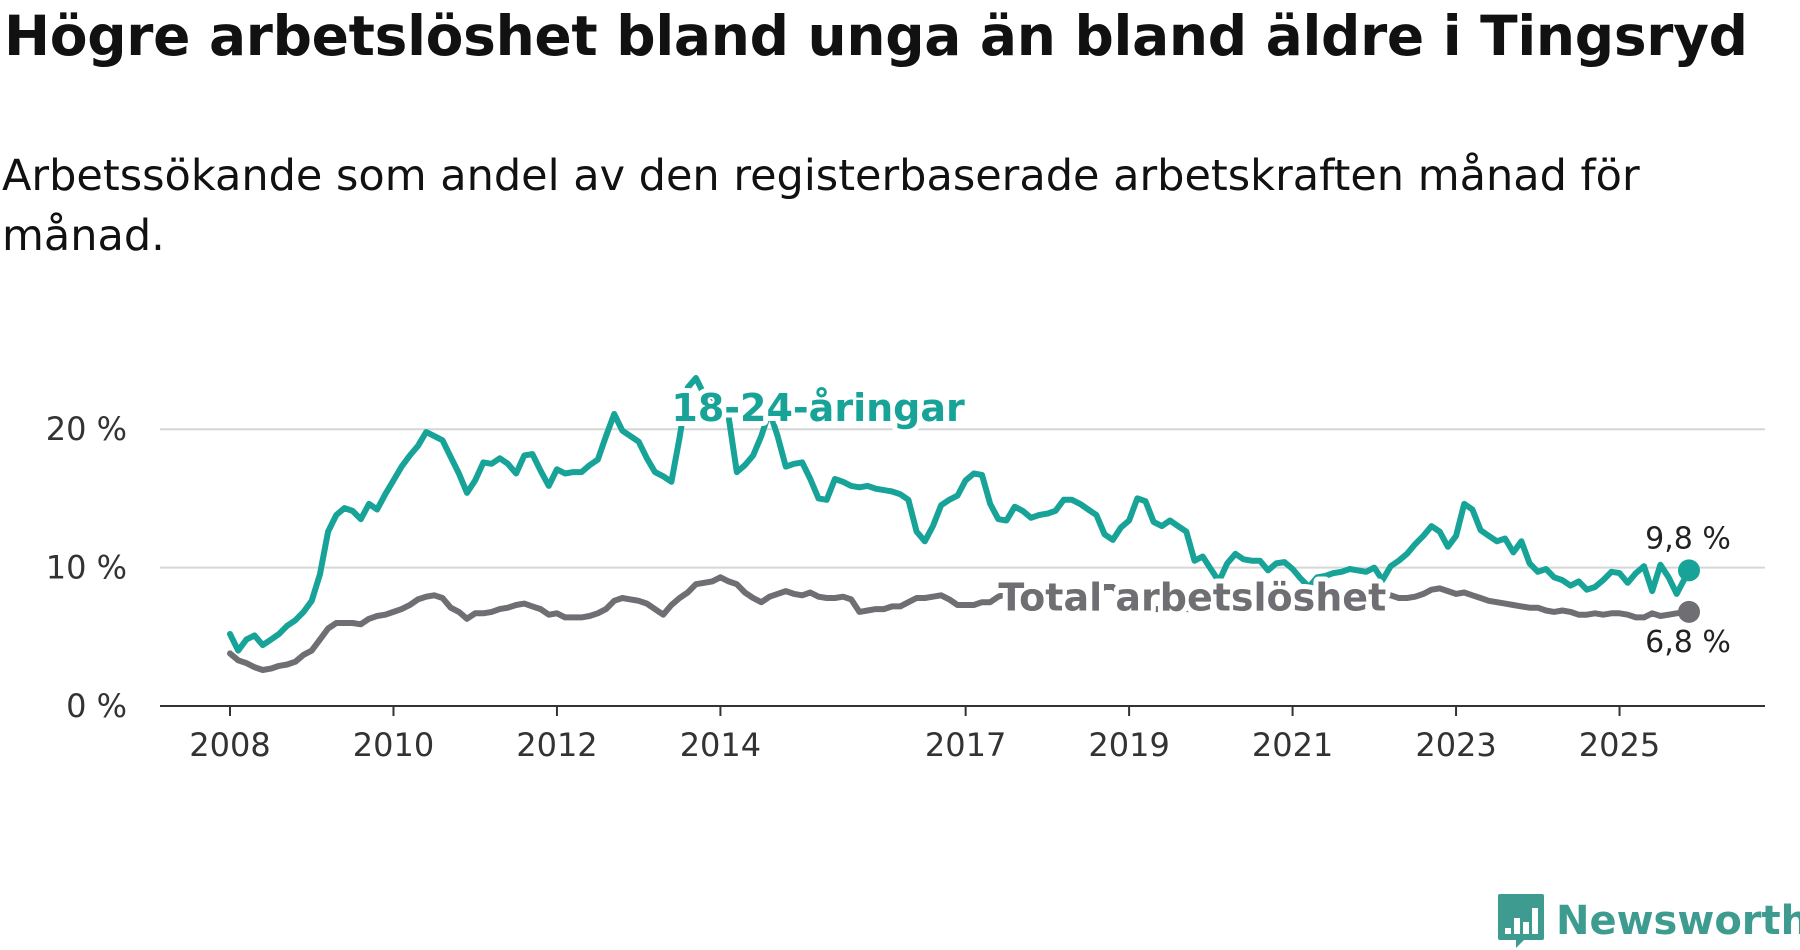 The height and width of the screenshot is (950, 1800). What do you see at coordinates (1678, 921) in the screenshot?
I see `brand-name: Newsworthy` at bounding box center [1678, 921].